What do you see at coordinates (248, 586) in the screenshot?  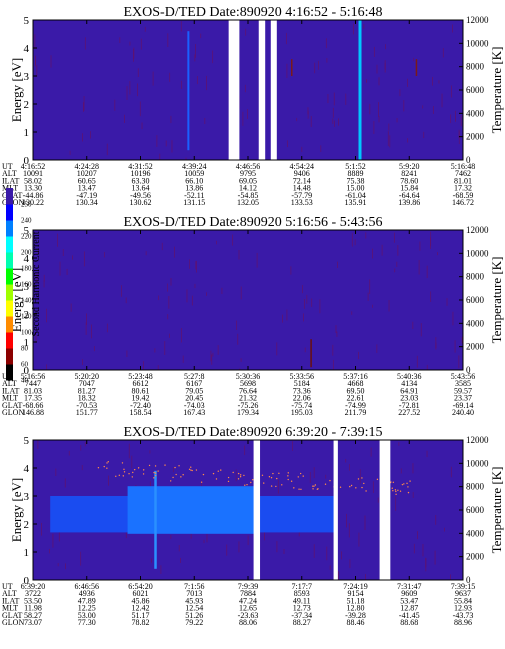 I see `table-cell: 7:9:39` at bounding box center [248, 586].